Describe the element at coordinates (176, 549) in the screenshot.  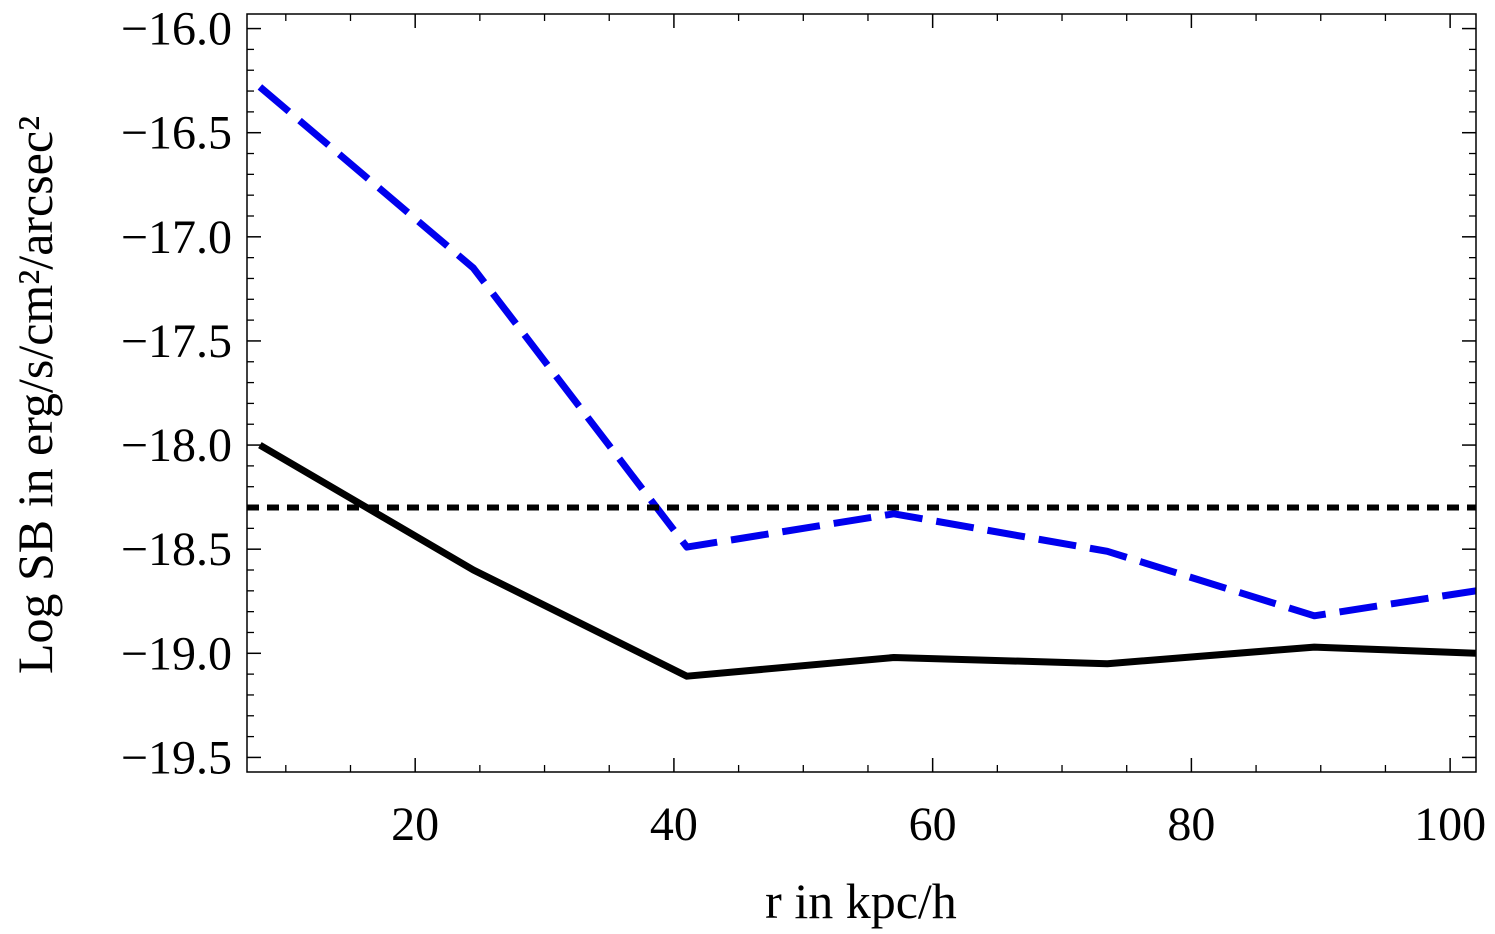
I see `y-tick-label: −18.5` at that location.